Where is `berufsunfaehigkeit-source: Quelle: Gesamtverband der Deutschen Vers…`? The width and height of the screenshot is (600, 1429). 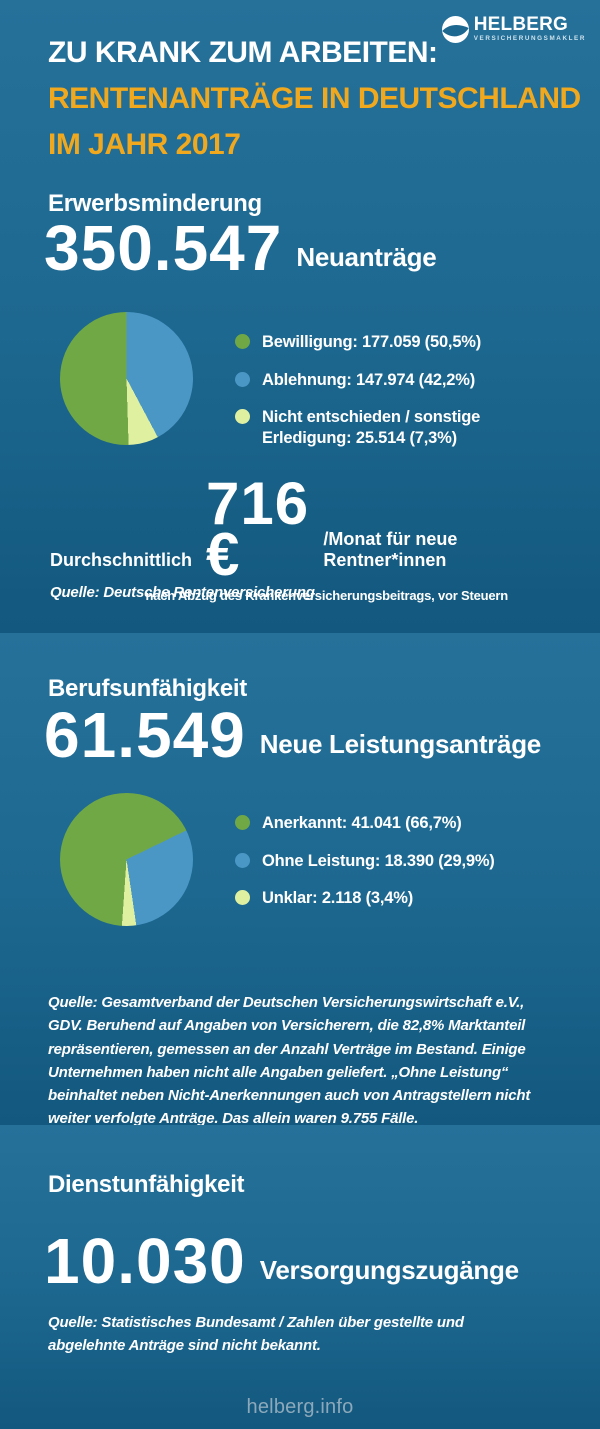
berufsunfaehigkeit-source: Quelle: Gesamtverband der Deutschen Vers… is located at coordinates (289, 1061).